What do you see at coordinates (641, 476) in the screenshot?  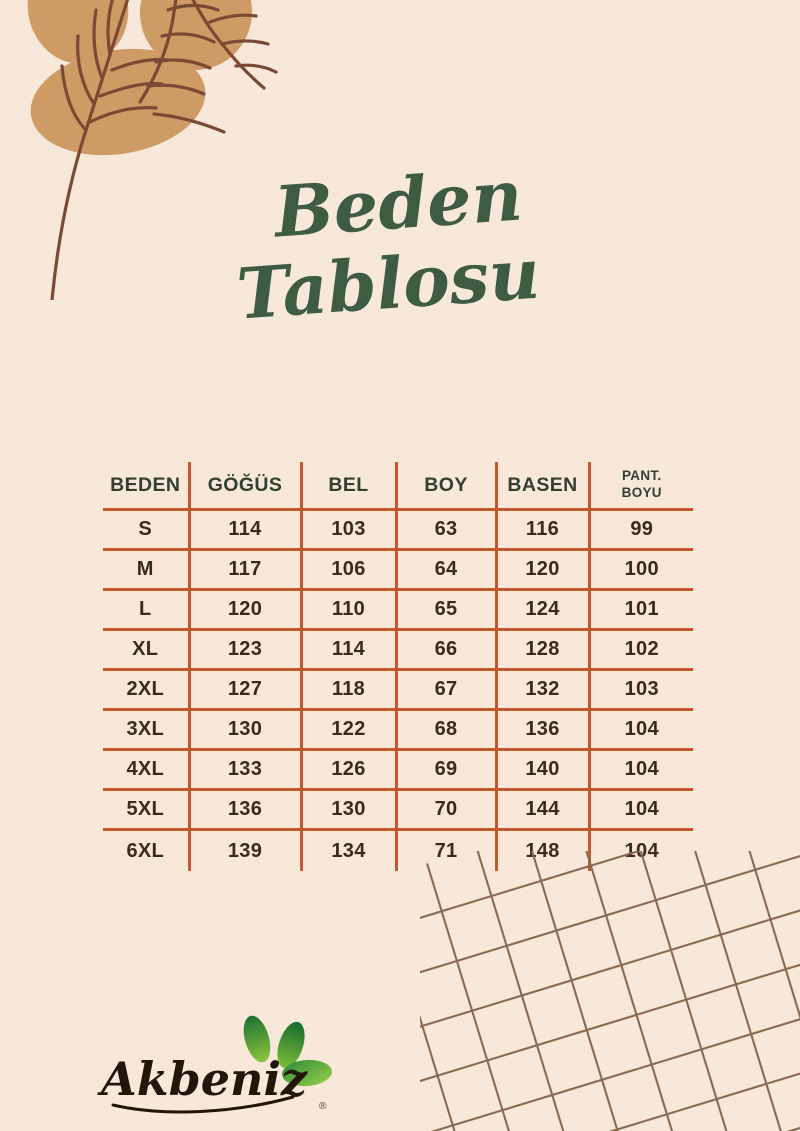 I see `column-header-pant-line1: PANT.` at bounding box center [641, 476].